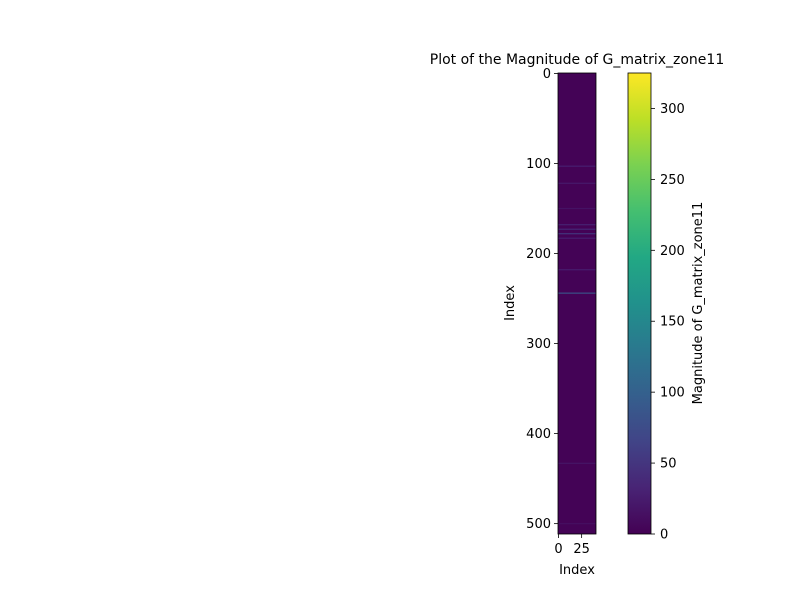 This screenshot has width=800, height=600. Describe the element at coordinates (538, 164) in the screenshot. I see `y-tick-label: 100` at that location.